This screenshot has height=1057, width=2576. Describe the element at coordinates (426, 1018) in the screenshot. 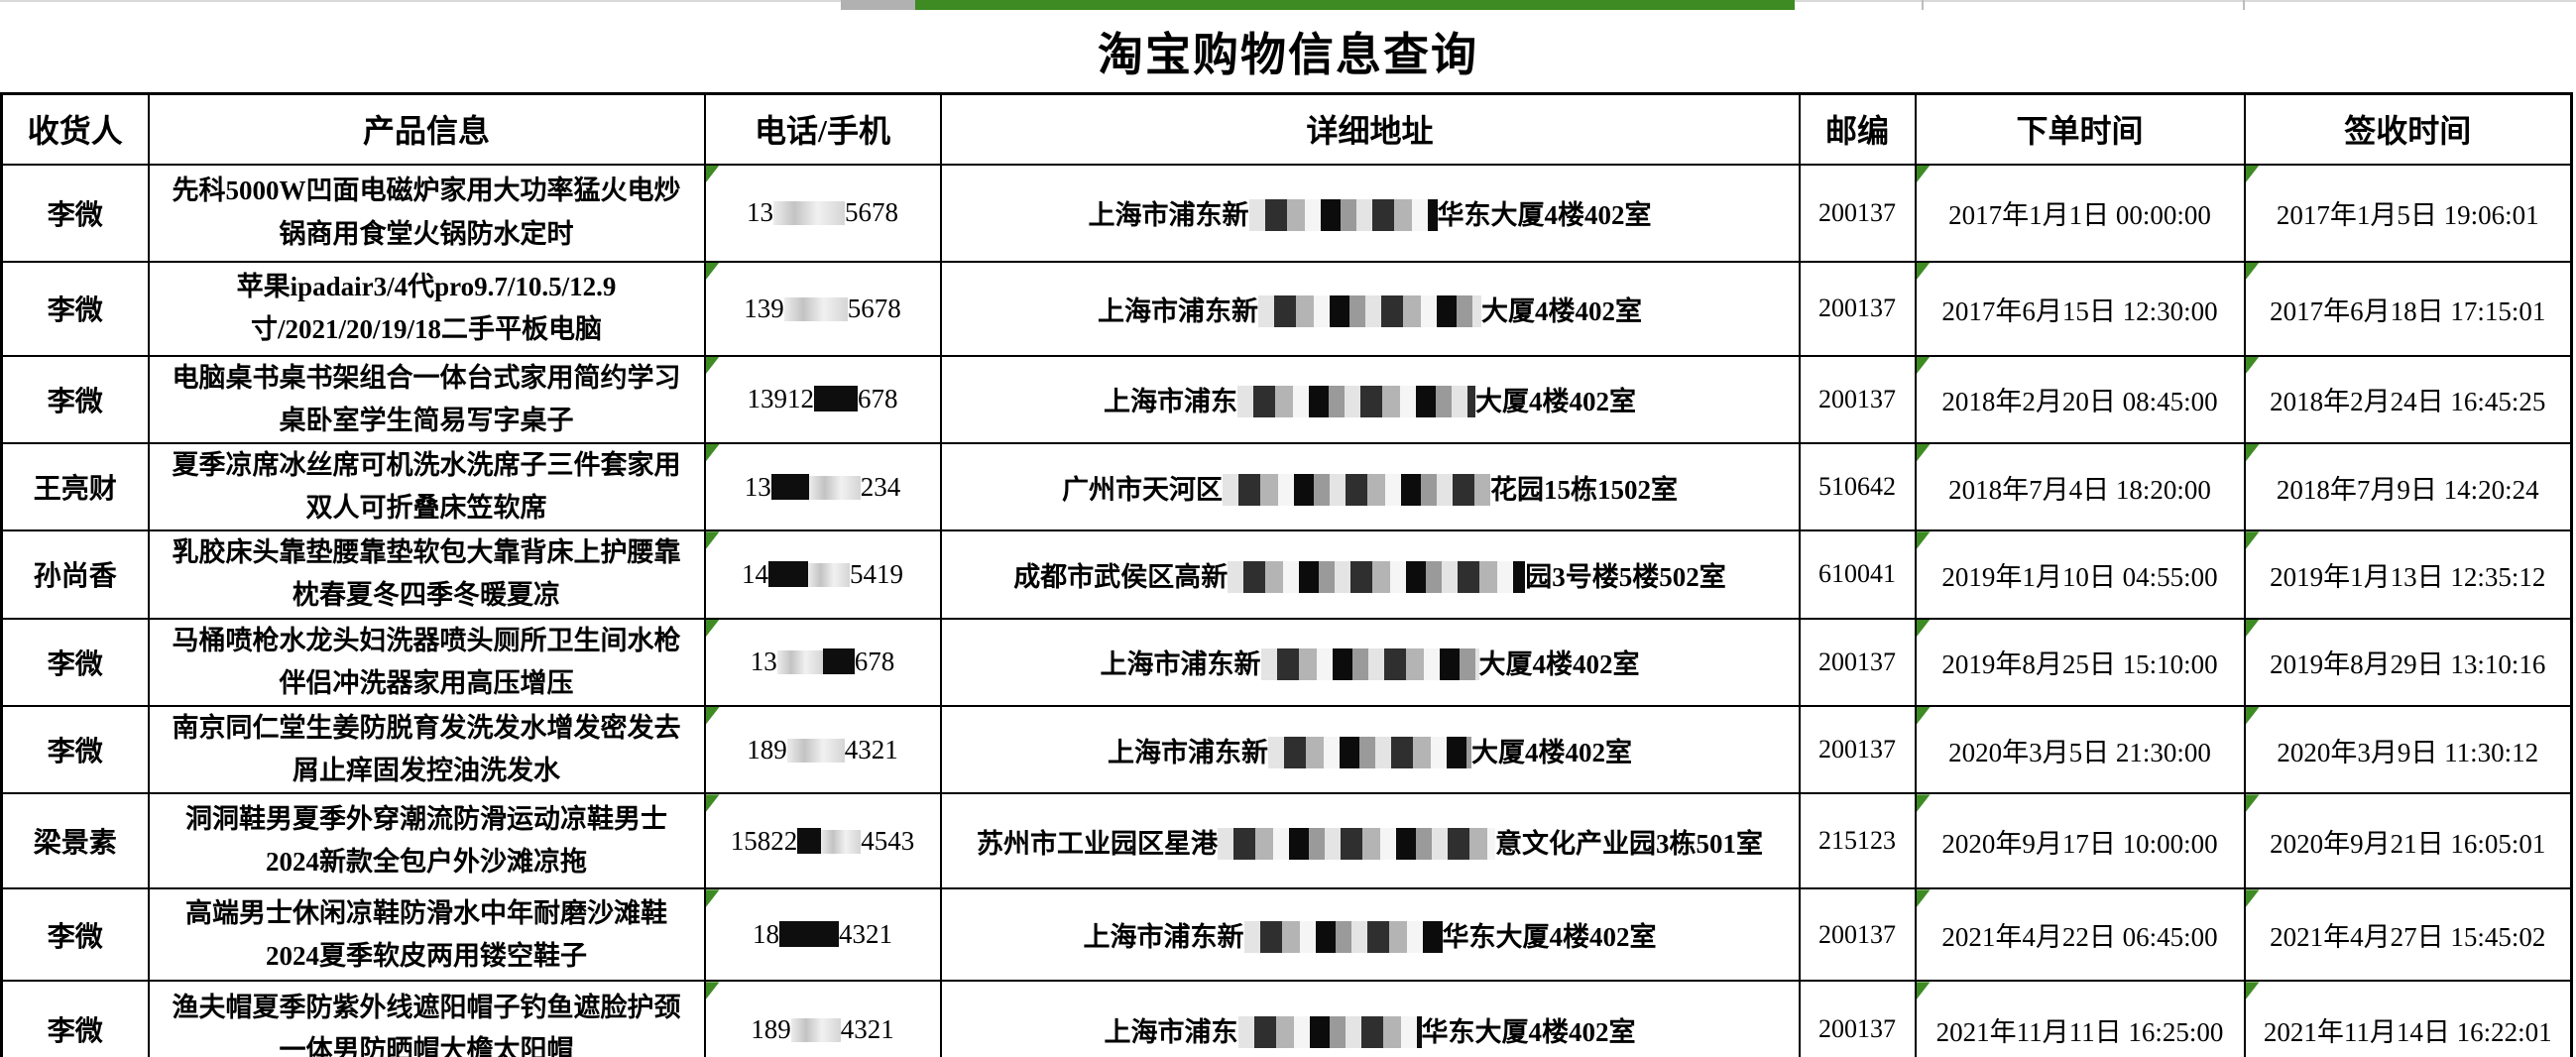

I see `cell-product: 渔夫帽夏季防紫外线遮阳帽子钓鱼遮脸护颈一体男防晒帽大檐太阳帽` at that location.